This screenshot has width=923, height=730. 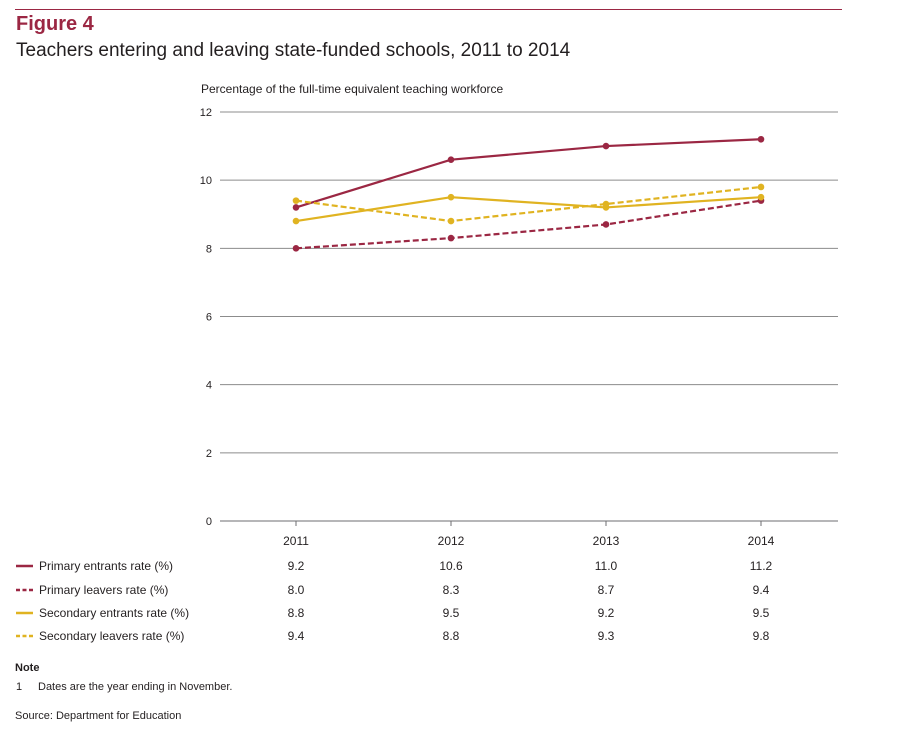 I want to click on y-tick-label: 2, so click(x=209, y=454).